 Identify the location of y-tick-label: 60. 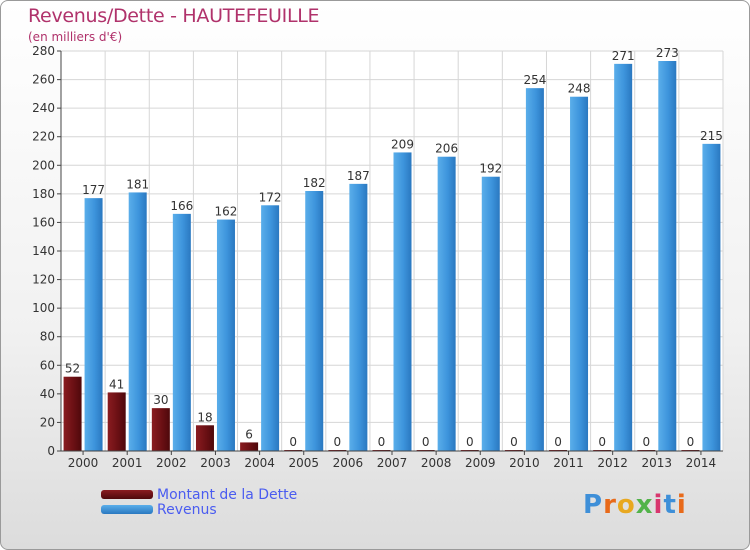
(47, 365).